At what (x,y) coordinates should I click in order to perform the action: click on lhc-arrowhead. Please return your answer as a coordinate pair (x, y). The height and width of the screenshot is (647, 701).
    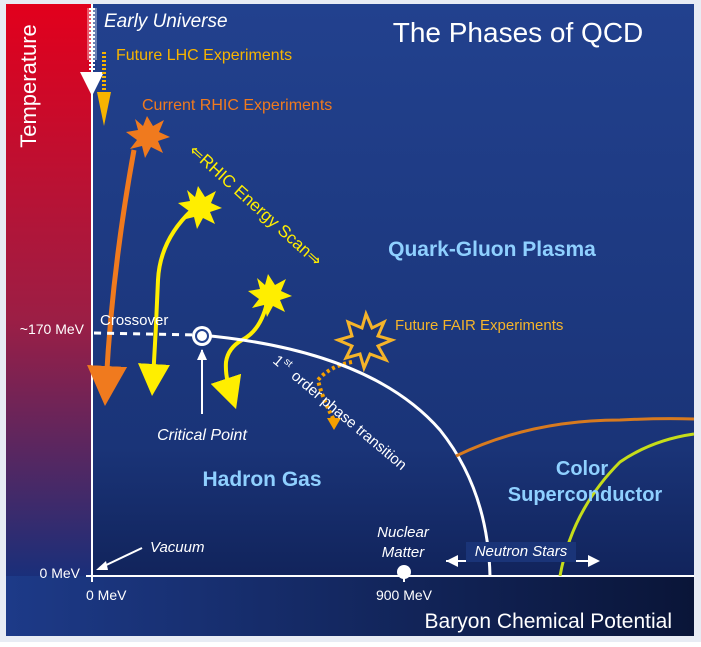
    Looking at the image, I should click on (104, 109).